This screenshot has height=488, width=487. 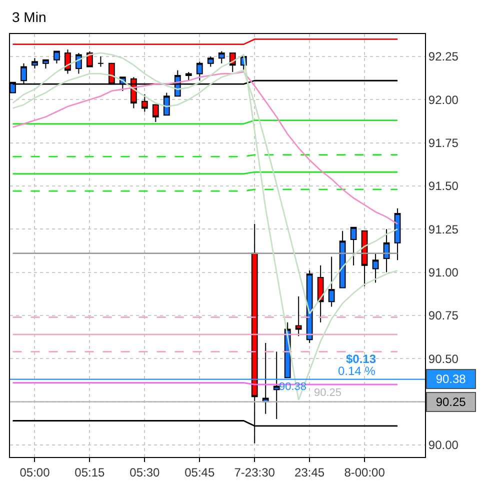 I want to click on y-tick-label: 91.75, so click(x=443, y=143).